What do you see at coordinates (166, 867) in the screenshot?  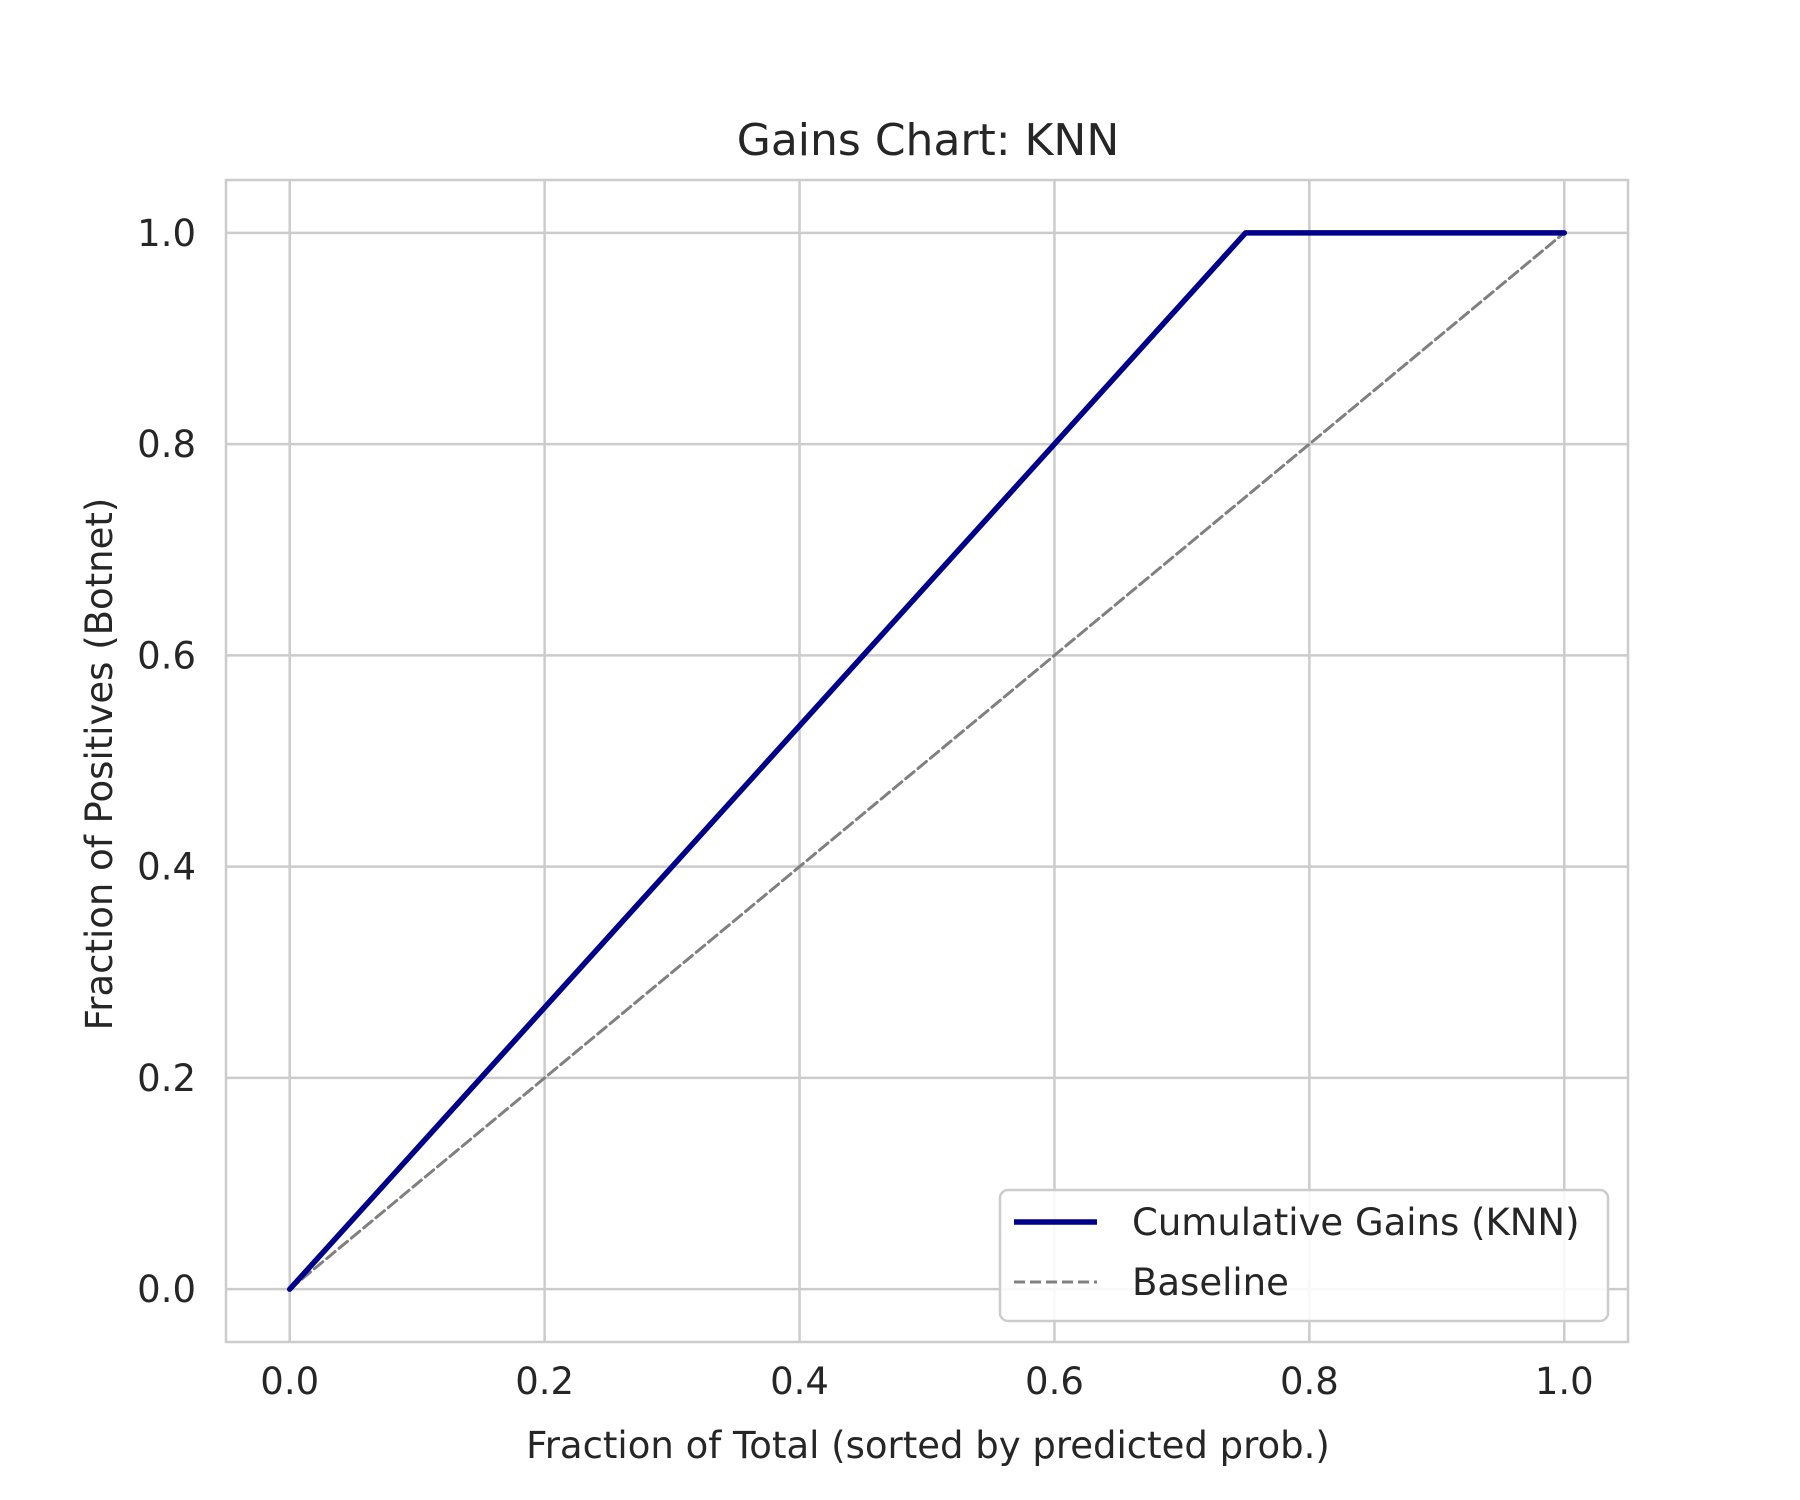 I see `y-tick-label: 0.4` at bounding box center [166, 867].